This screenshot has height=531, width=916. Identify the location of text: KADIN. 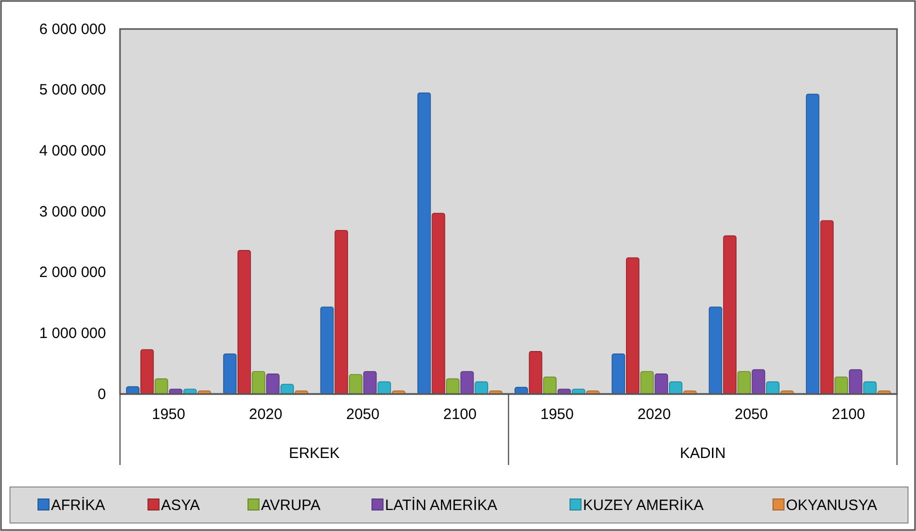
(703, 453).